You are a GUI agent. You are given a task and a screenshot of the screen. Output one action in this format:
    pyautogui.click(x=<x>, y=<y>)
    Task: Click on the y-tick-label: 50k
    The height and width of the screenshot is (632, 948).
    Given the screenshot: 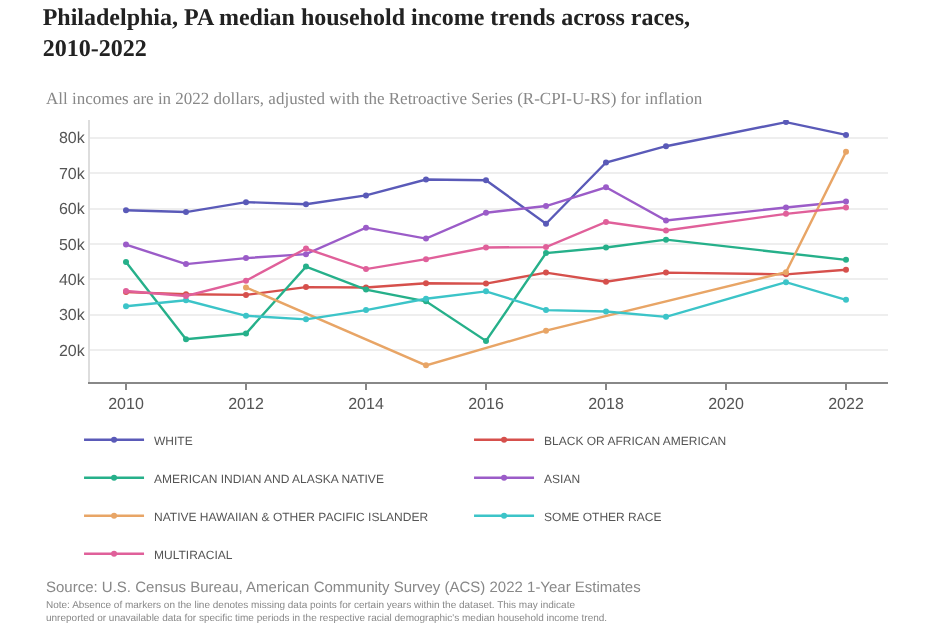 What is the action you would take?
    pyautogui.click(x=72, y=244)
    